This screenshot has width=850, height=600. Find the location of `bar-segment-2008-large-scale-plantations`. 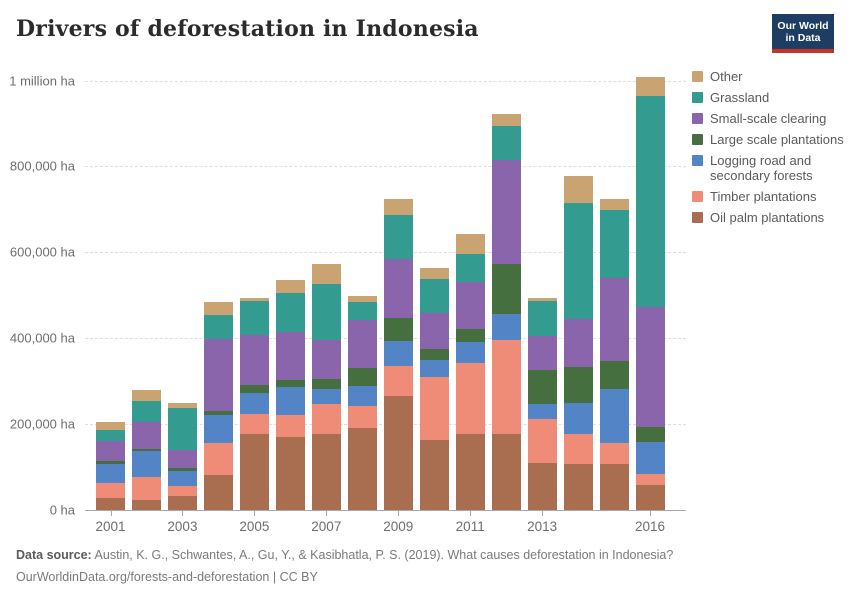

bar-segment-2008-large-scale-plantations is located at coordinates (362, 377).